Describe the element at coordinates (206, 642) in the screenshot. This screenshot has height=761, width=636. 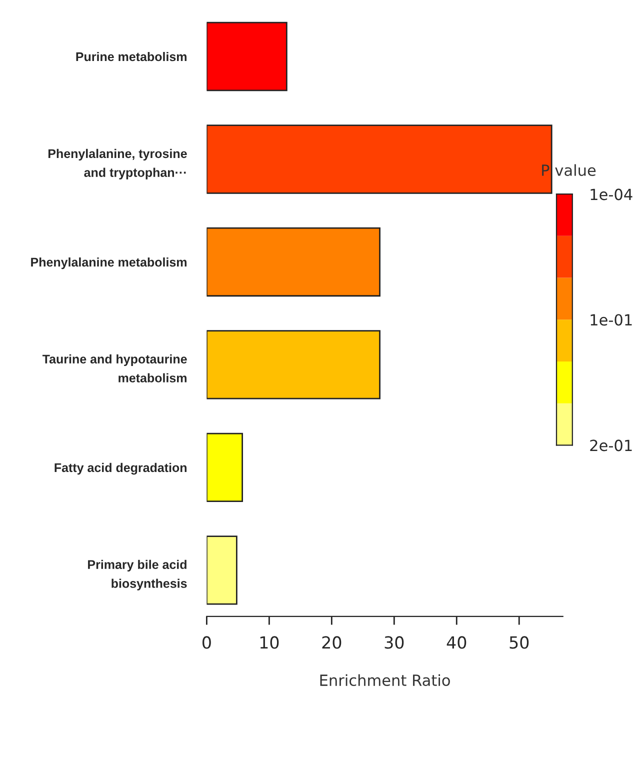
I see `x-tick-label: 0` at that location.